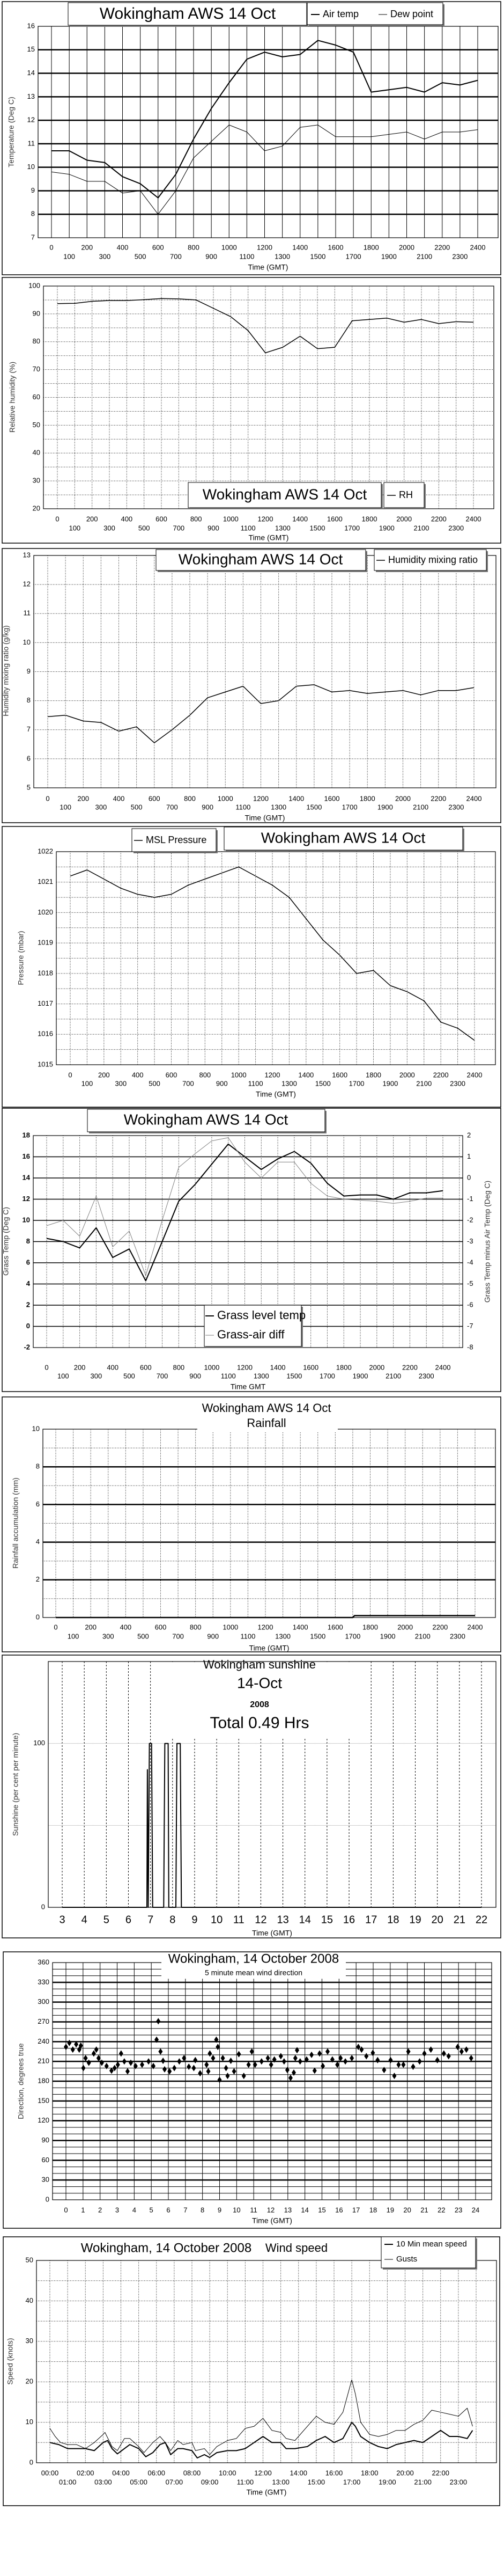 This screenshot has width=504, height=2576. What do you see at coordinates (387, 2482) in the screenshot?
I see `x-tick-label: 19:00` at bounding box center [387, 2482].